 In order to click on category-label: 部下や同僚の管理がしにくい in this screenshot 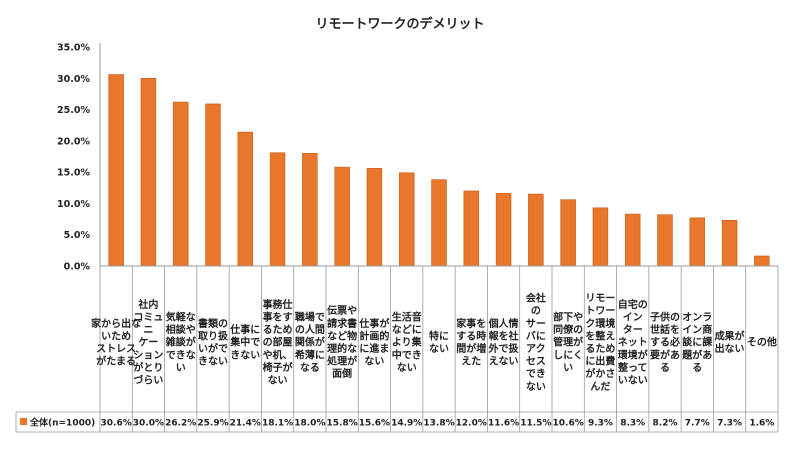, I will do `click(568, 342)`.